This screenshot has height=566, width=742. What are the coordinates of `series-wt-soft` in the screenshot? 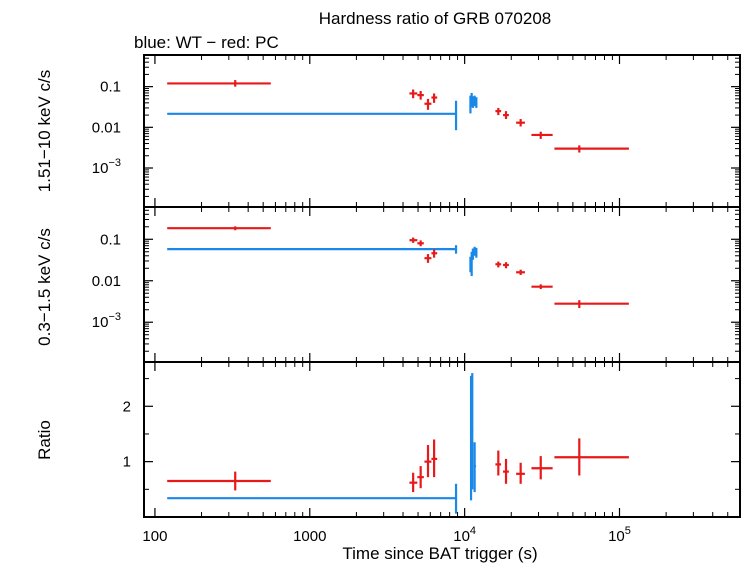 It's located at (322, 261).